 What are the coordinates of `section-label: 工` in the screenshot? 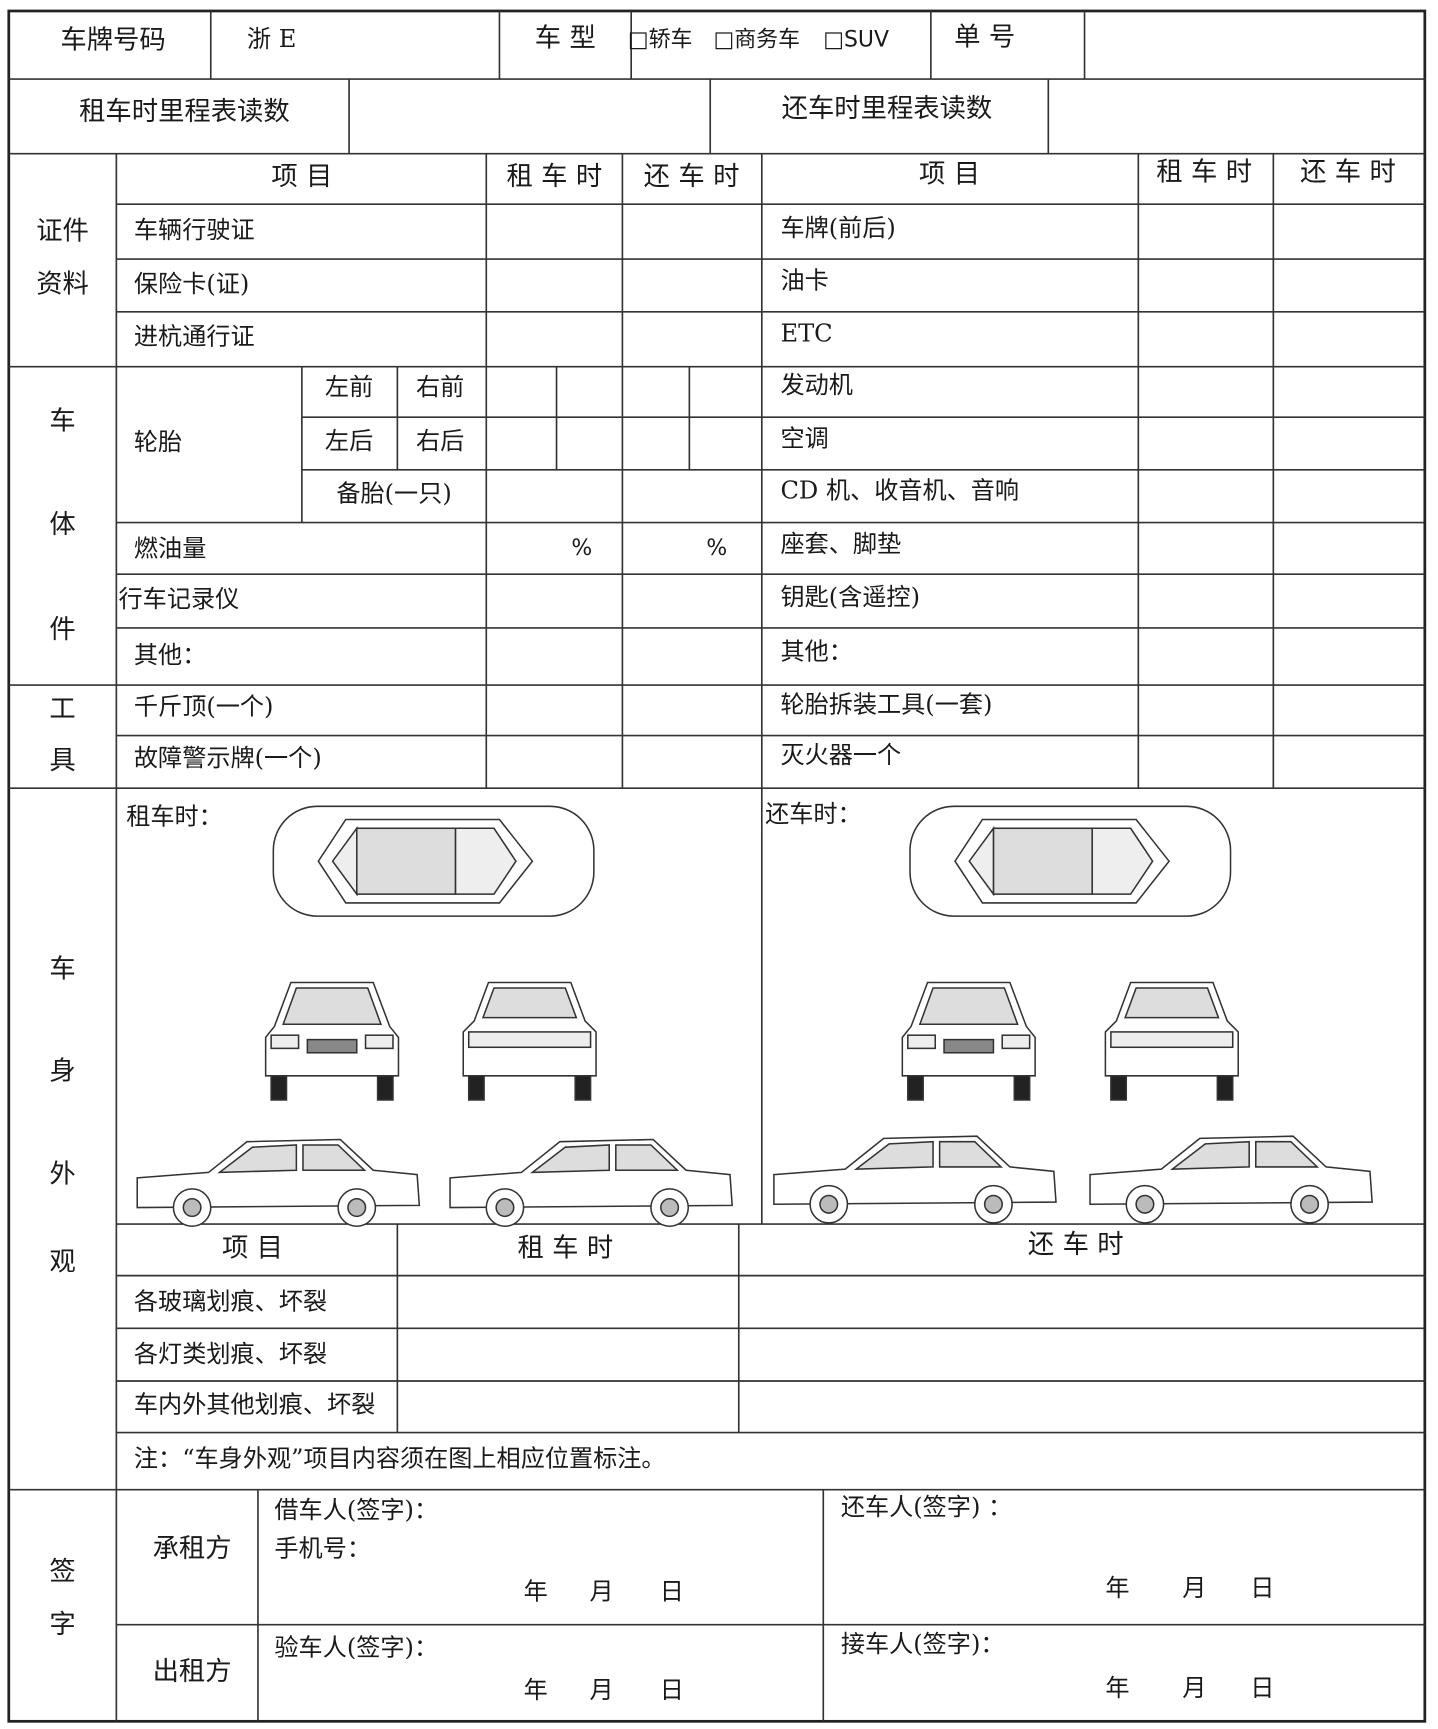 It's located at (62, 709).